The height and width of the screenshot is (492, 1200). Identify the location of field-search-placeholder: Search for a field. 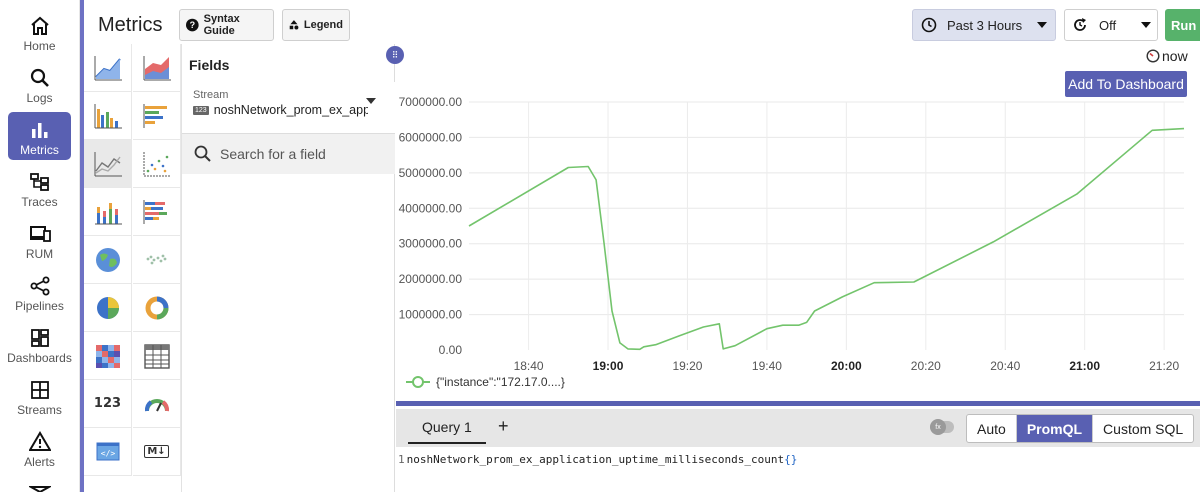
(273, 154).